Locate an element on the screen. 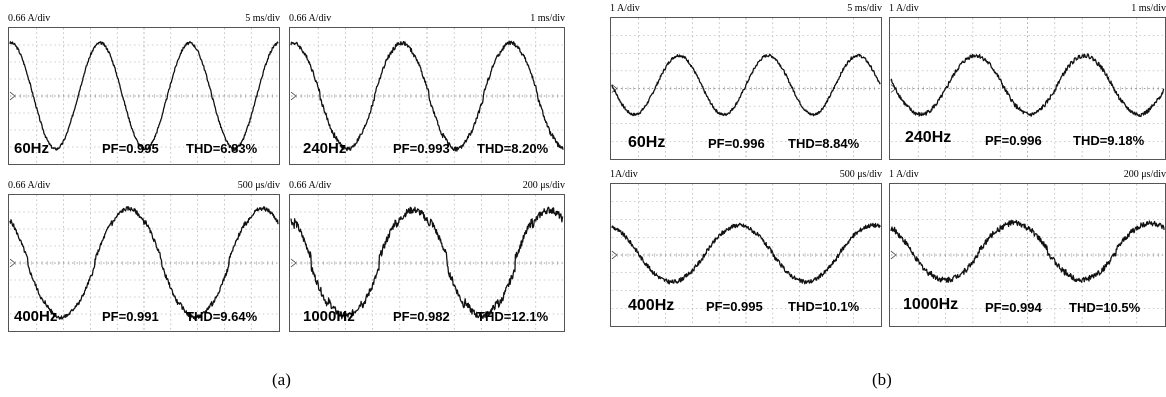  scope-b-60hz: 1 A/div 5 ms/div 60Hz PF=0.996 THD=8.84% is located at coordinates (746, 81).